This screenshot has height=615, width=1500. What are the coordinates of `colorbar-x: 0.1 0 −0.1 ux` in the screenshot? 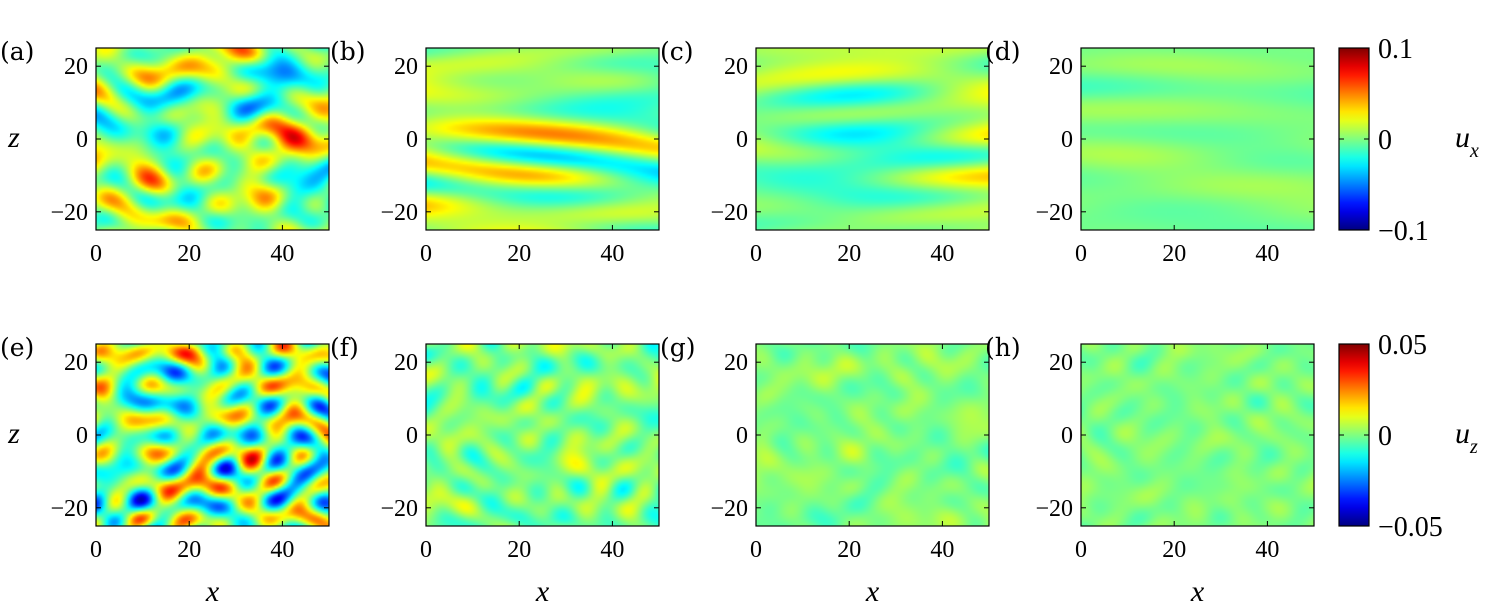 It's located at (1408, 140).